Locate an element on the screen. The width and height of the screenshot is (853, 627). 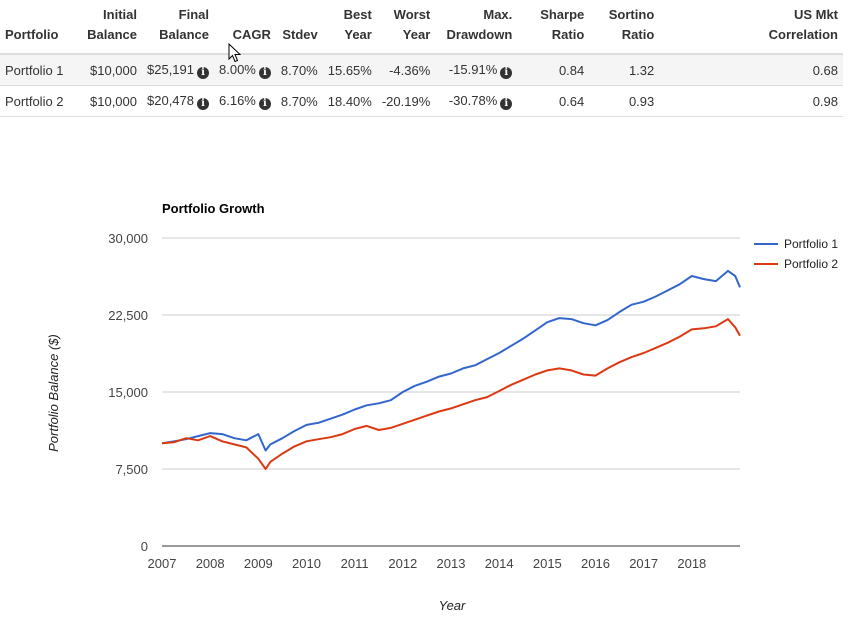
y-tick-label: 30,000 is located at coordinates (128, 238).